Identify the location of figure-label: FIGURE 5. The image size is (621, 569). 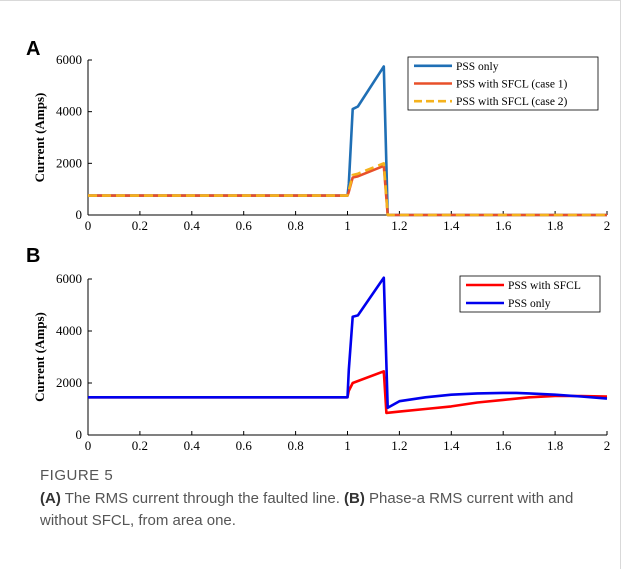
(77, 475).